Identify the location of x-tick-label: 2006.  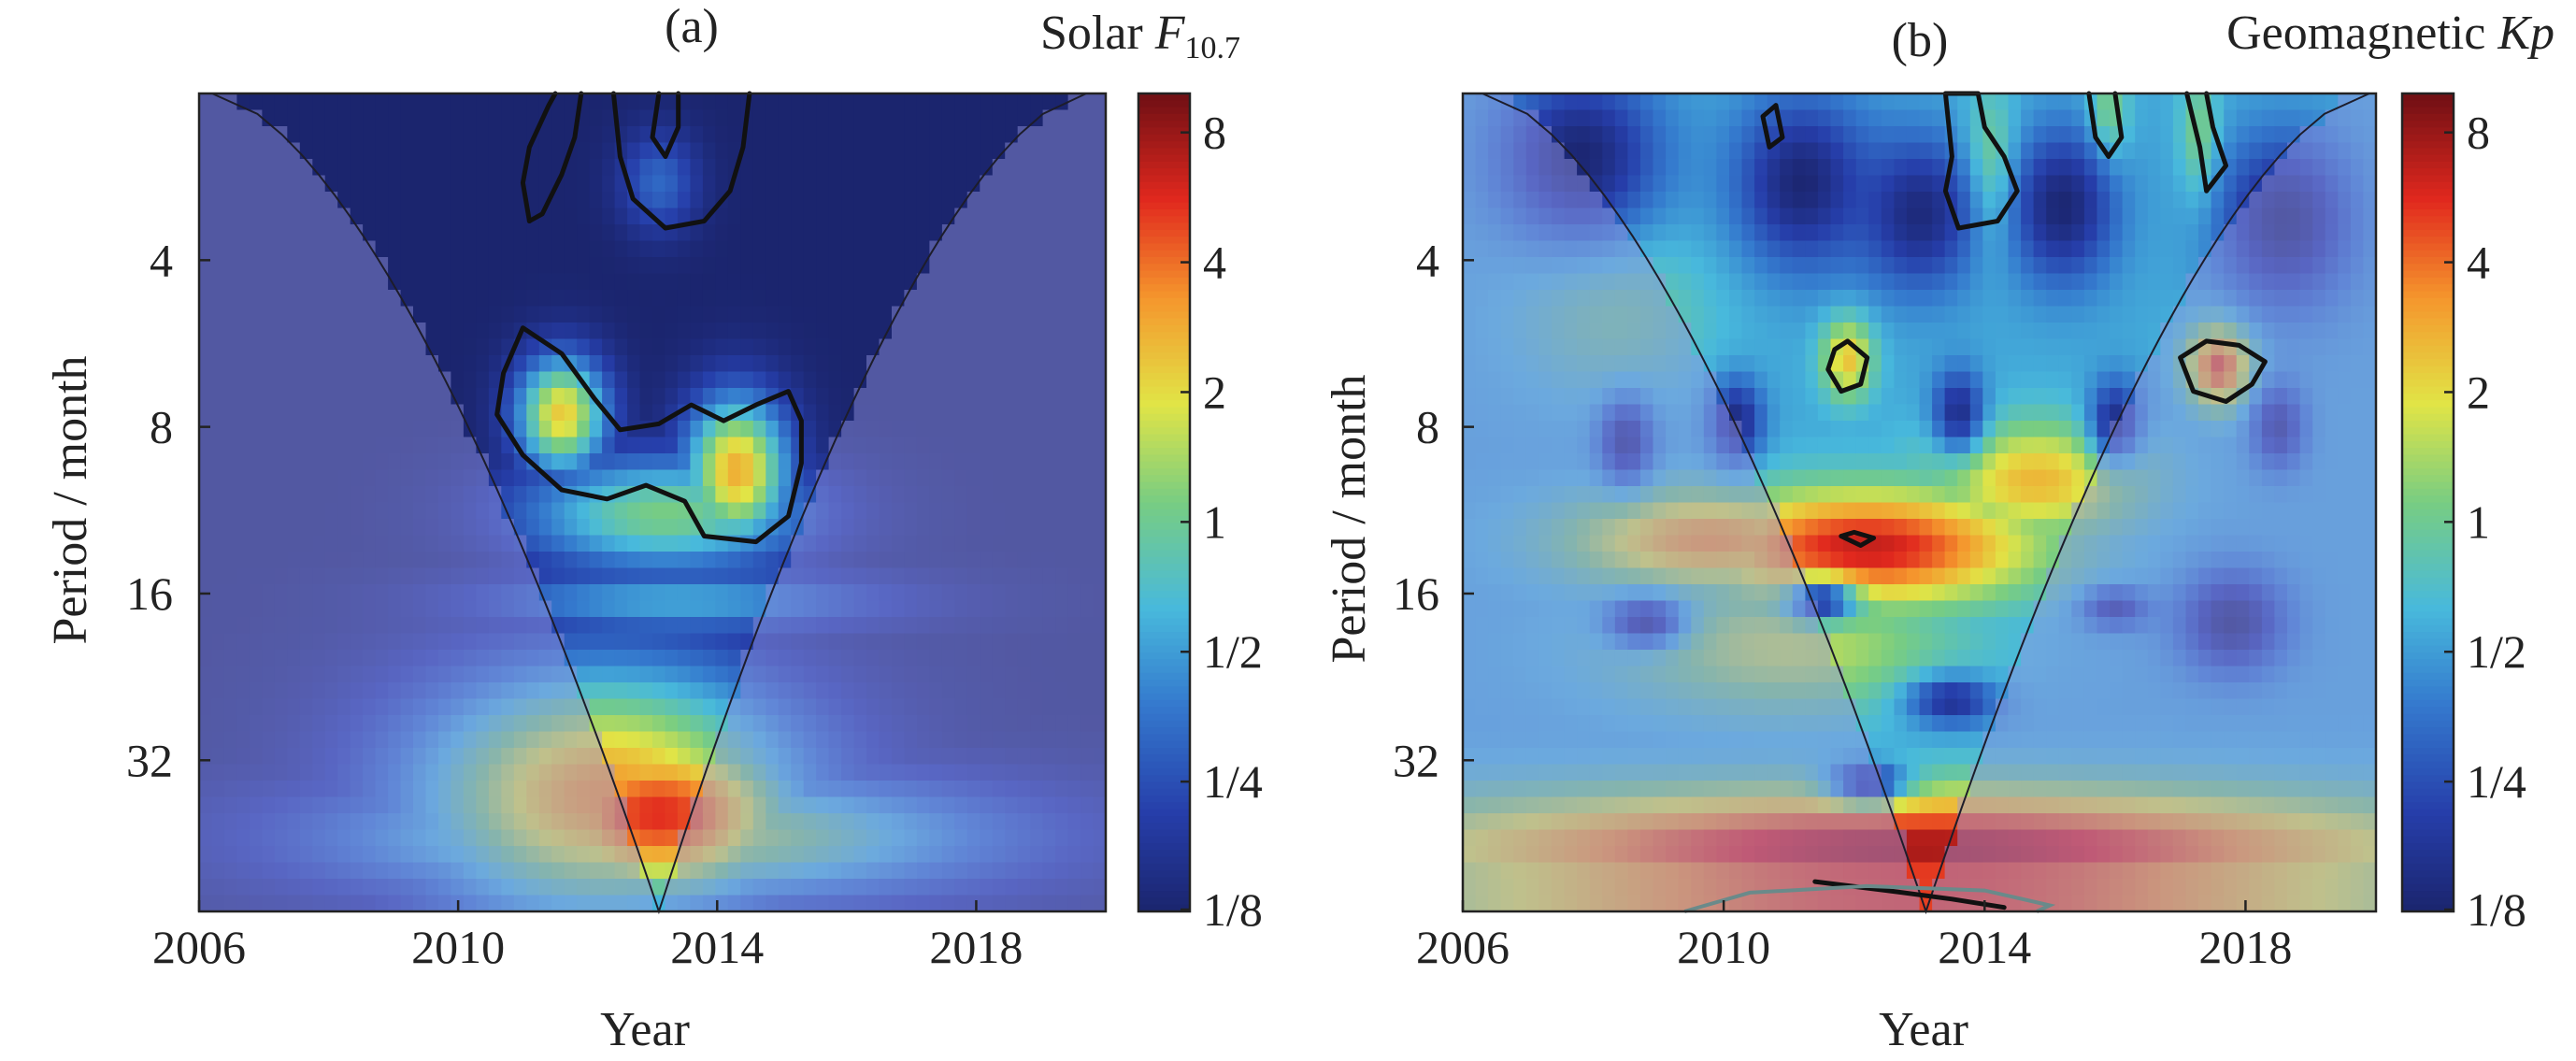
(199, 947).